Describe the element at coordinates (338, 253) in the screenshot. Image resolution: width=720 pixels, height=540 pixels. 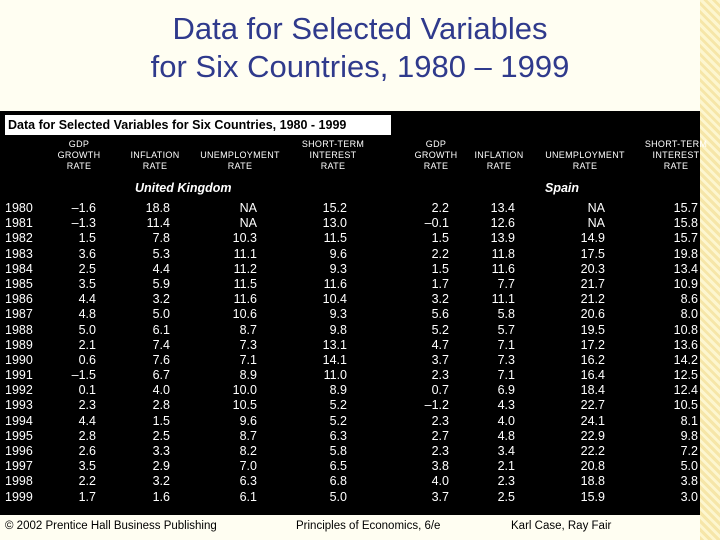
I see `table-cell: 9.6` at that location.